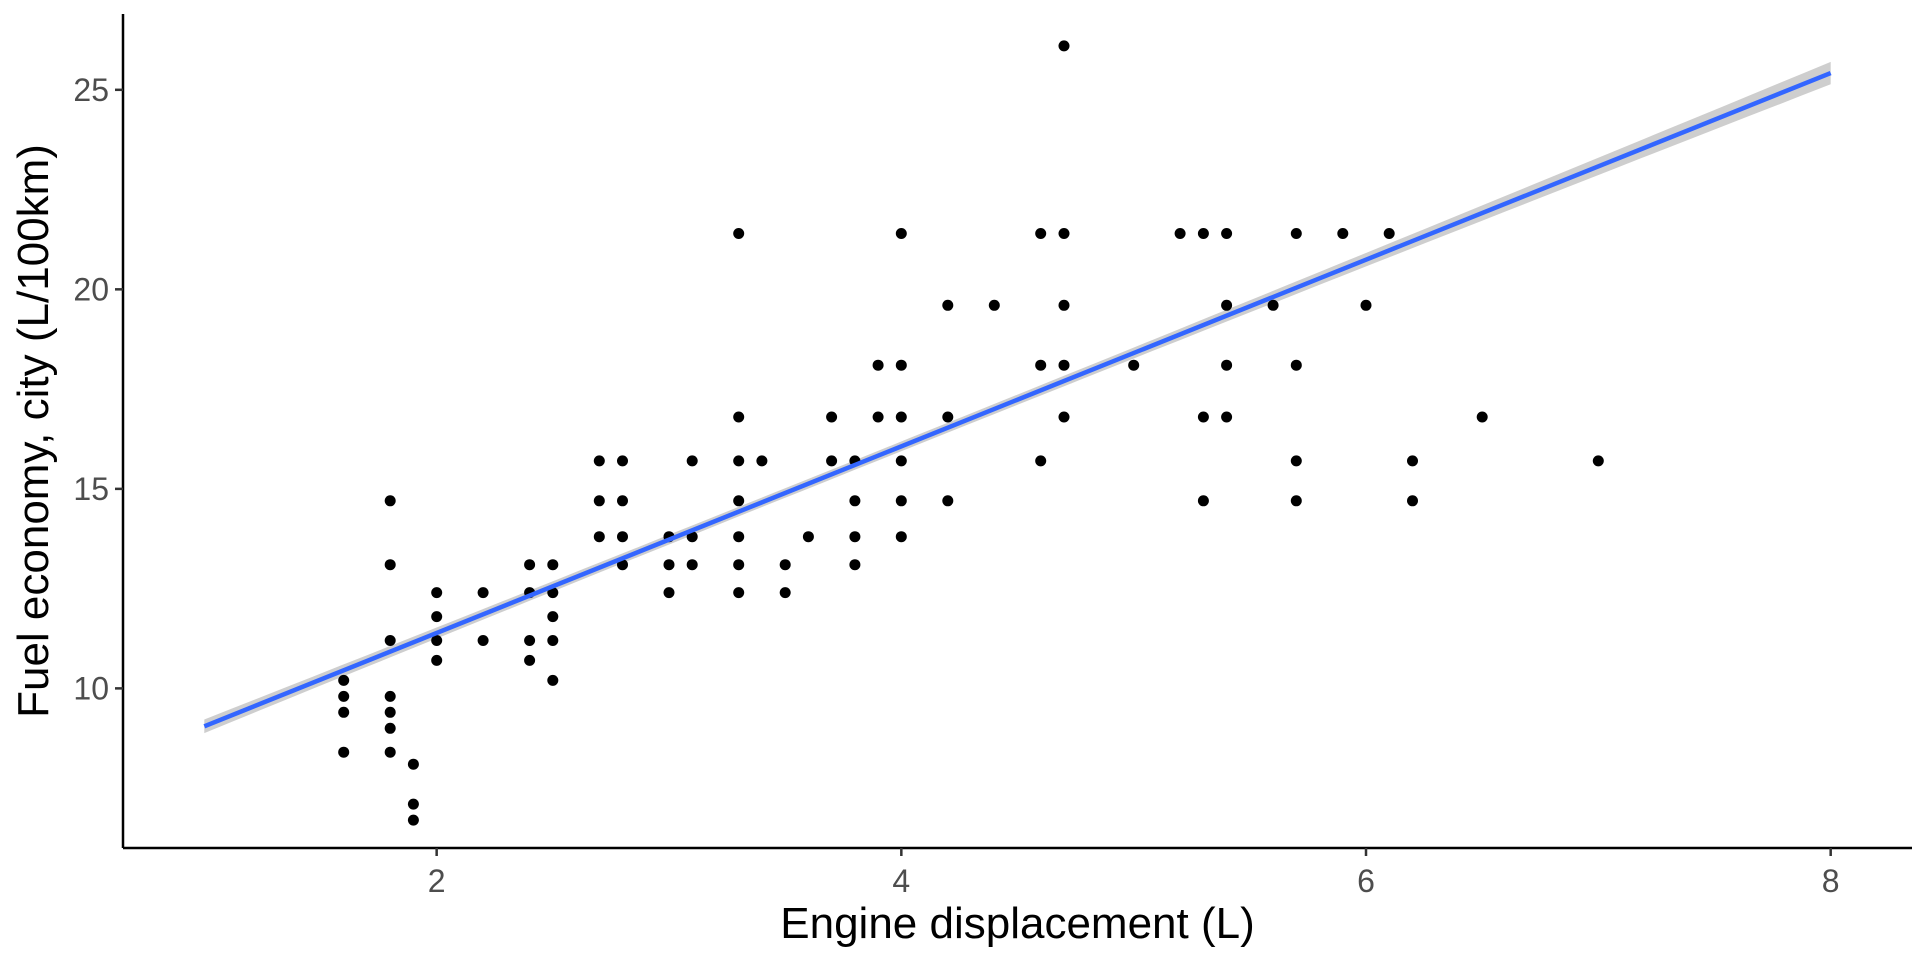 The height and width of the screenshot is (960, 1920). Describe the element at coordinates (1831, 881) in the screenshot. I see `x-tick-label: 8` at that location.